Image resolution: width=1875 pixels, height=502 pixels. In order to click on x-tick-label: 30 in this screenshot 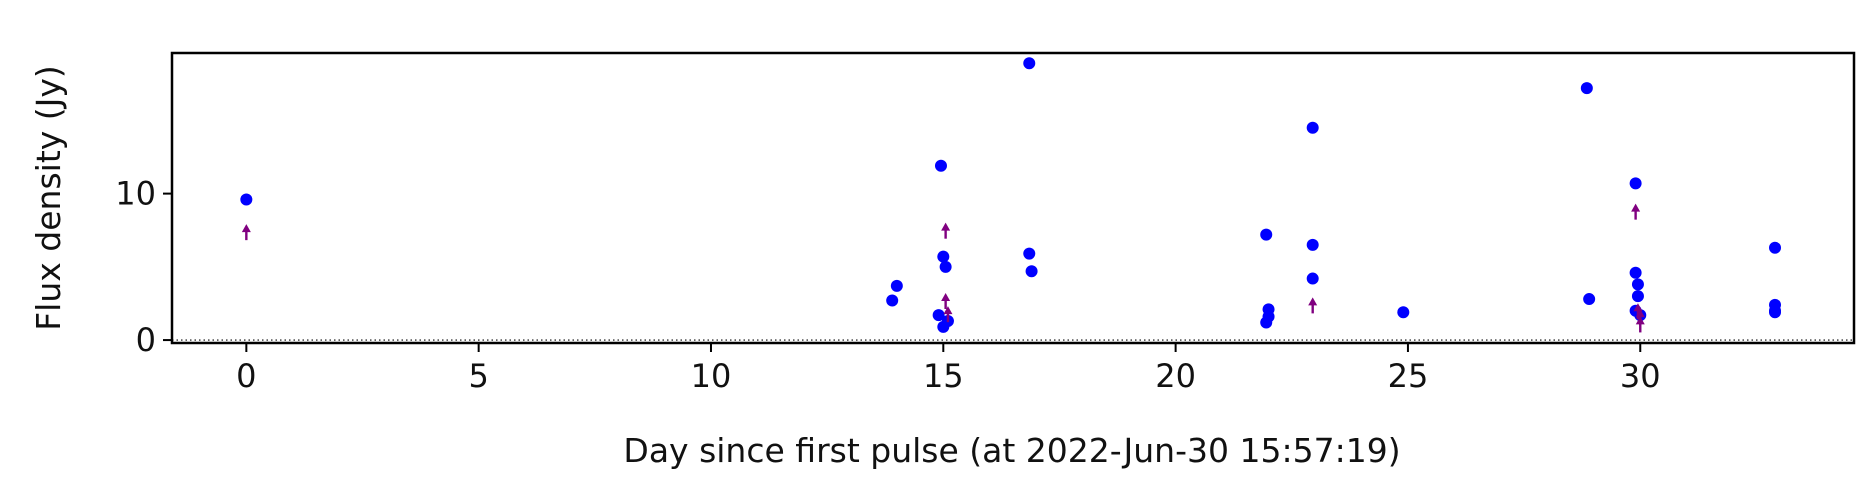, I will do `click(1640, 376)`.